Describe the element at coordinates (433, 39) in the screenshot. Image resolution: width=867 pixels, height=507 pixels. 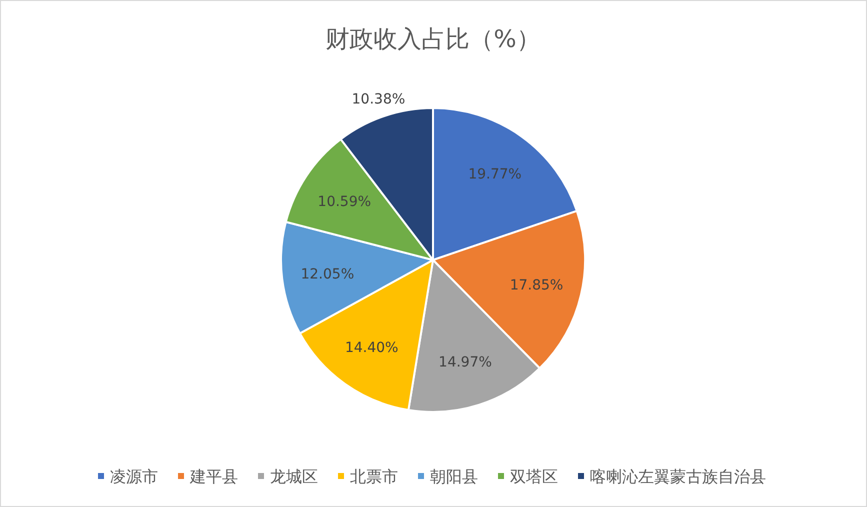
I see `chart-title: 财政收入占比（%）` at that location.